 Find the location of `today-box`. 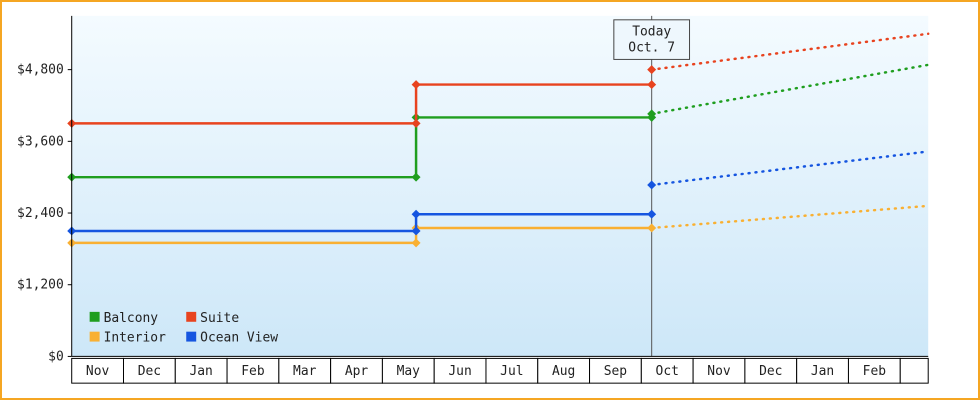

today-box is located at coordinates (652, 39).